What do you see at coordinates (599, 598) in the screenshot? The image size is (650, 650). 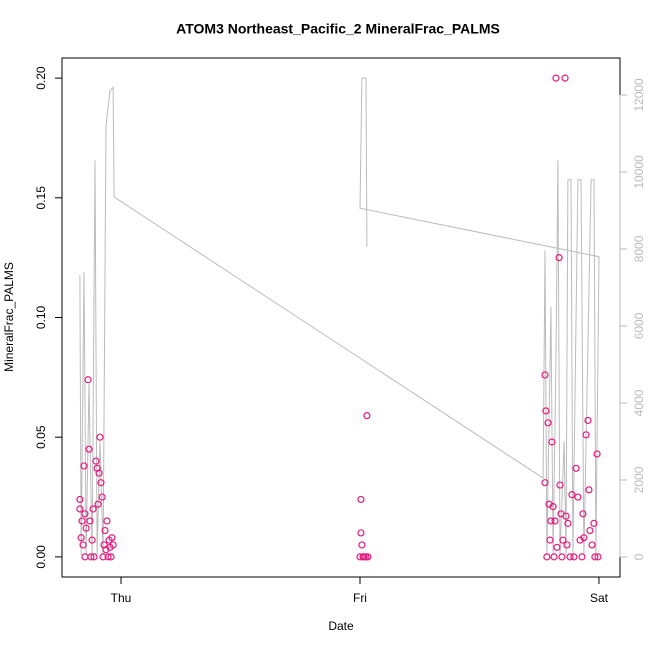 I see `x-tick-label: Sat` at bounding box center [599, 598].